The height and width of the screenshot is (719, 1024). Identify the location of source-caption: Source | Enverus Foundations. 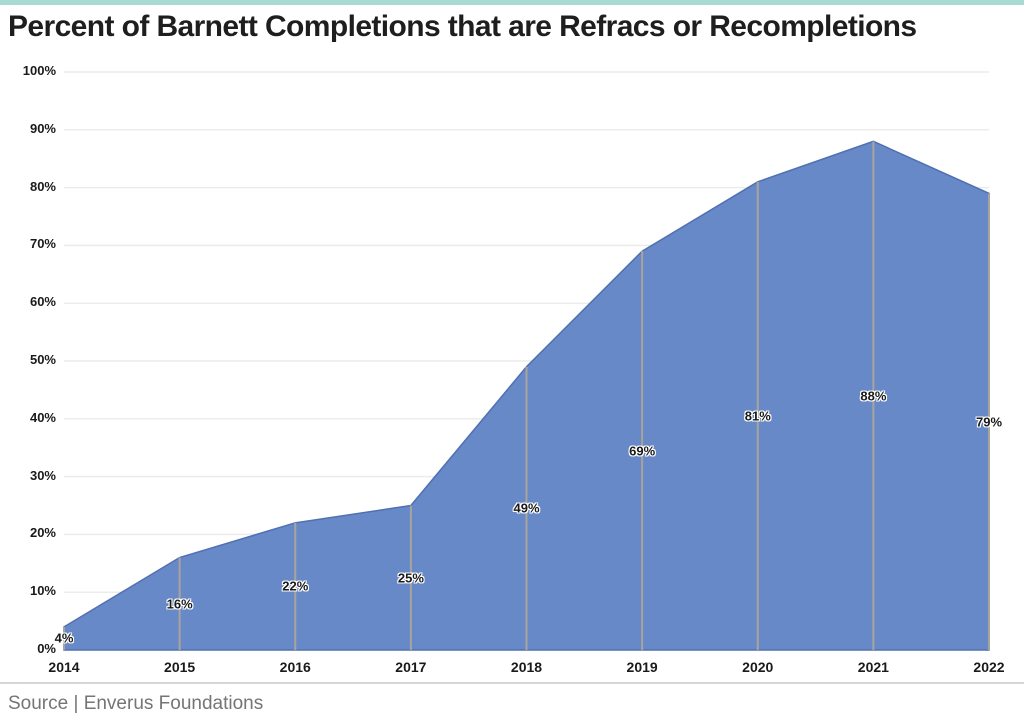
(136, 703).